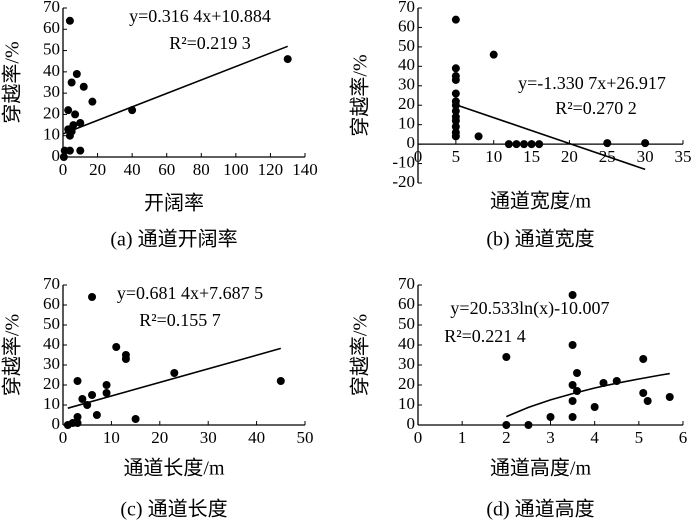 Image resolution: width=700 pixels, height=525 pixels. What do you see at coordinates (166, 169) in the screenshot?
I see `x-tick-label: 60` at bounding box center [166, 169].